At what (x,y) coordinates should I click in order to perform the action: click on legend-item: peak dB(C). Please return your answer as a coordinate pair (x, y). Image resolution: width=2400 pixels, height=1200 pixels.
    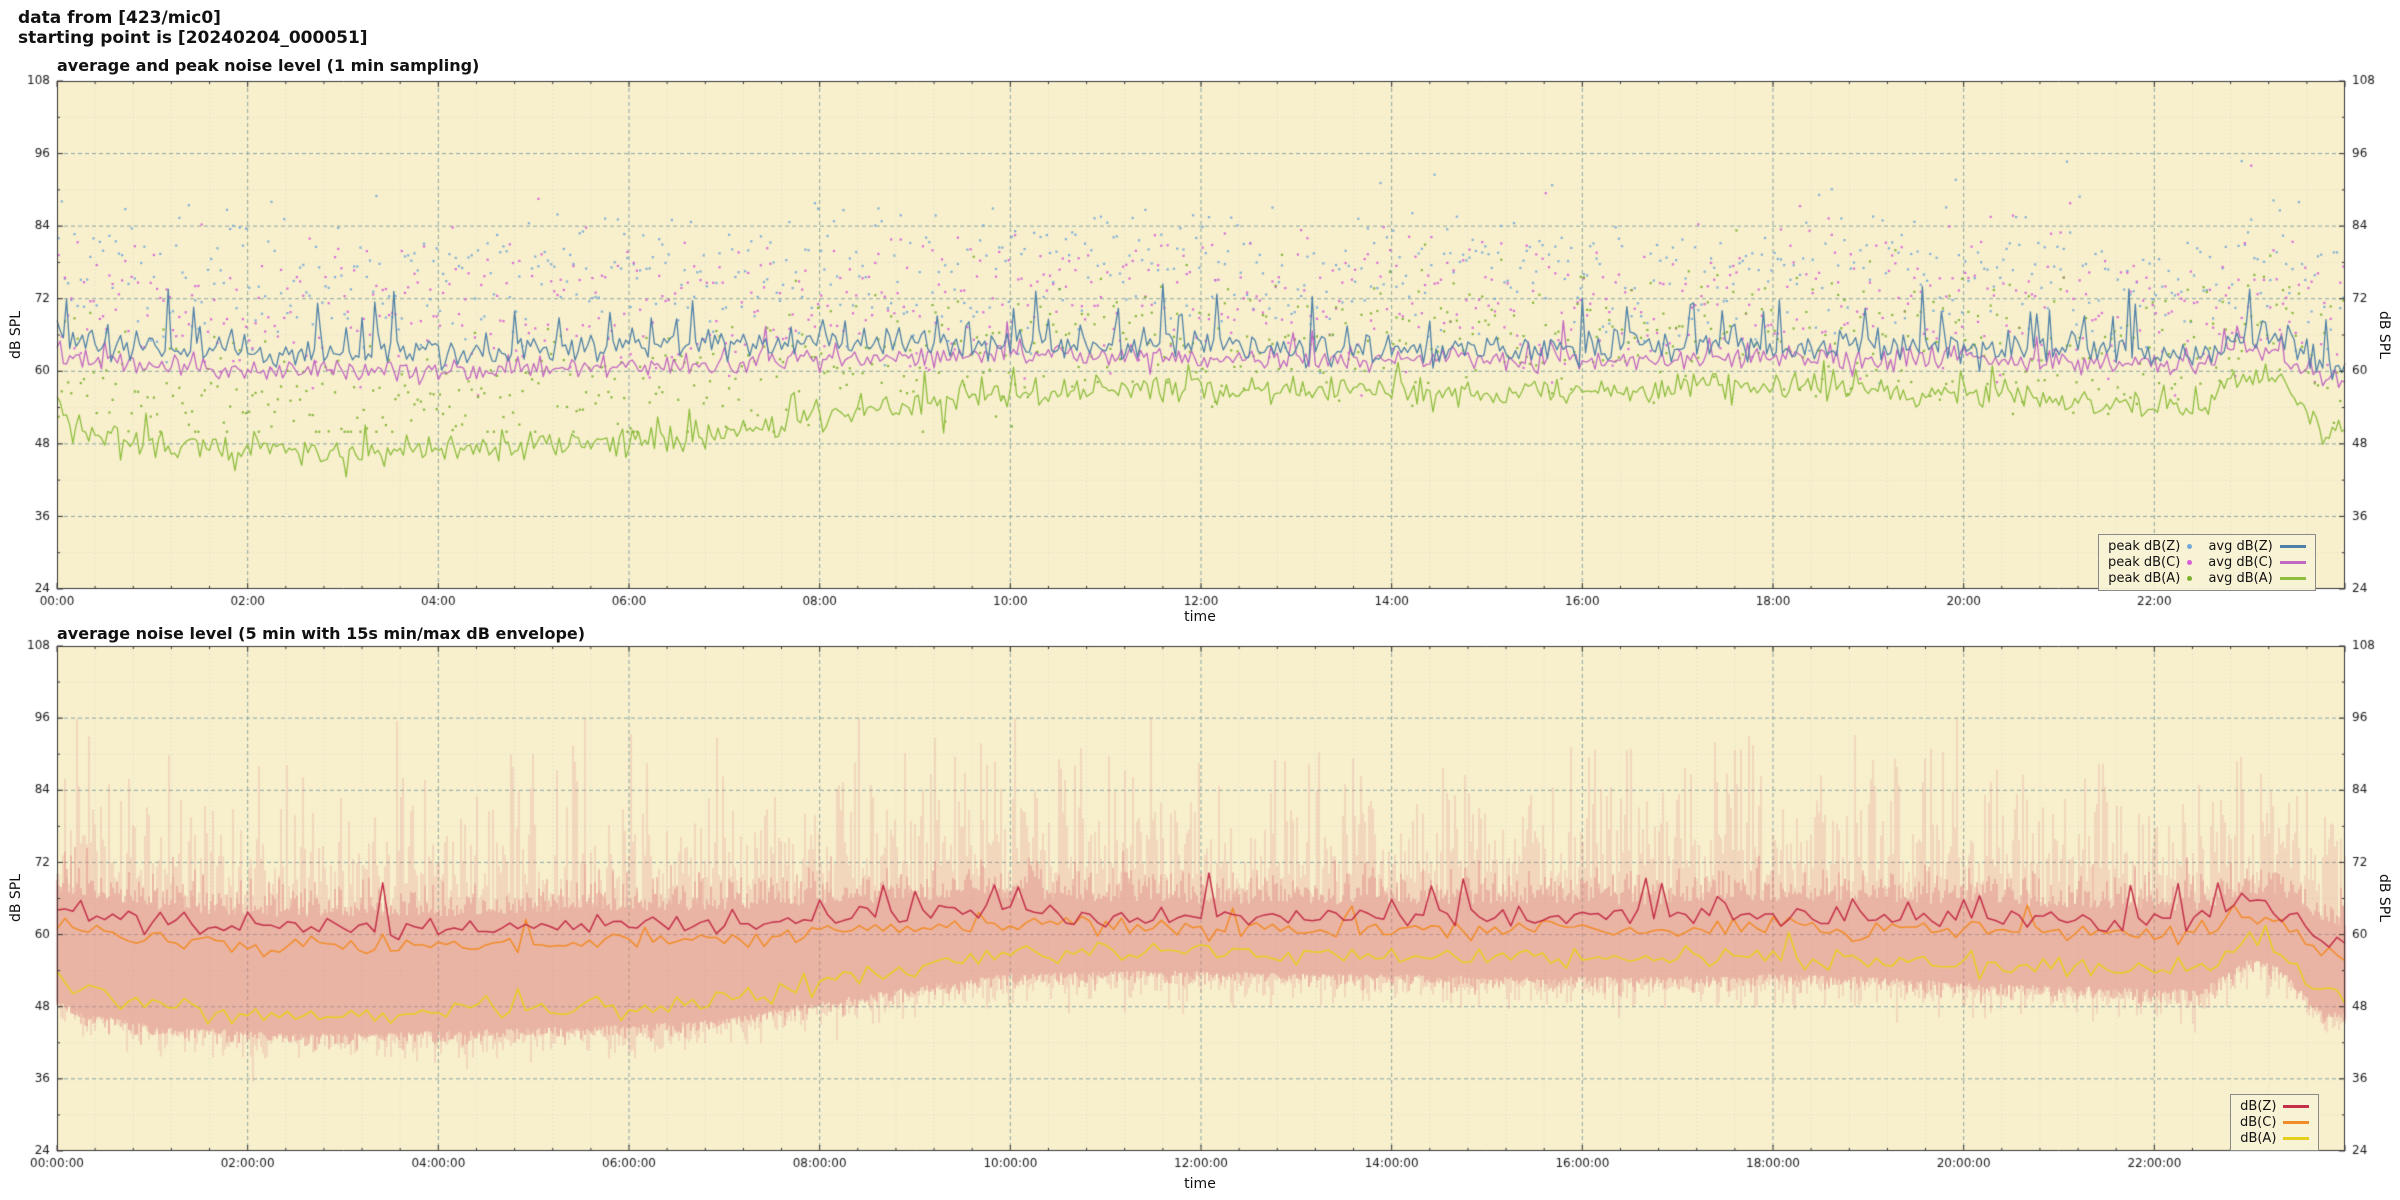
    Looking at the image, I should click on (2150, 562).